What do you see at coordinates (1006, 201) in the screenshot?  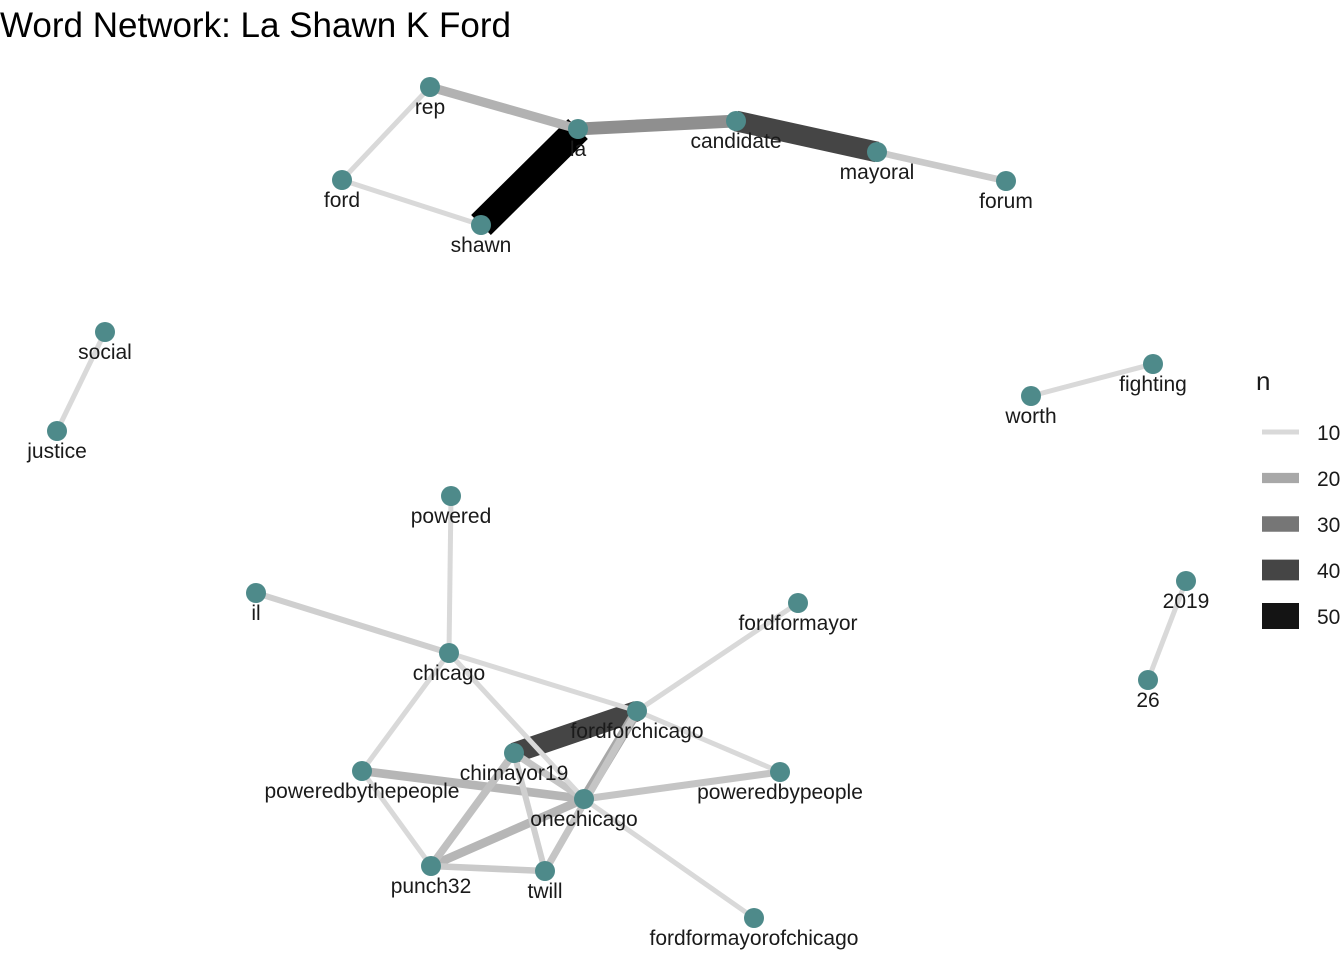 I see `node-label-forum: forum` at bounding box center [1006, 201].